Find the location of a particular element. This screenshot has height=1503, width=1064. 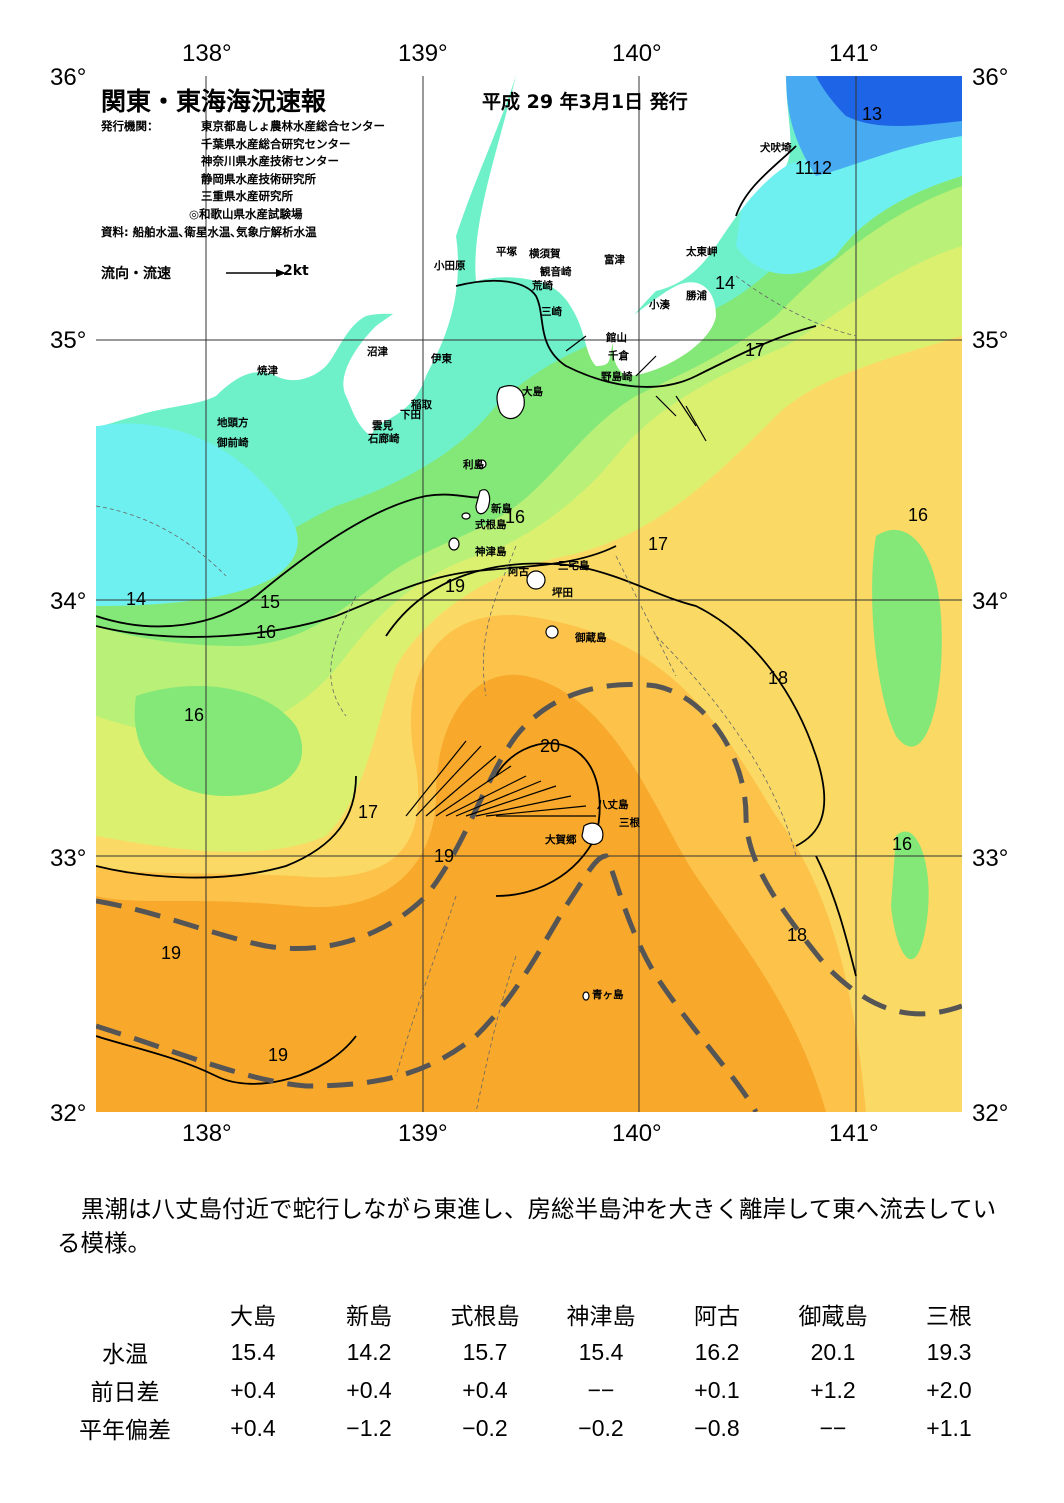

station-header: 神津島 is located at coordinates (601, 1317).